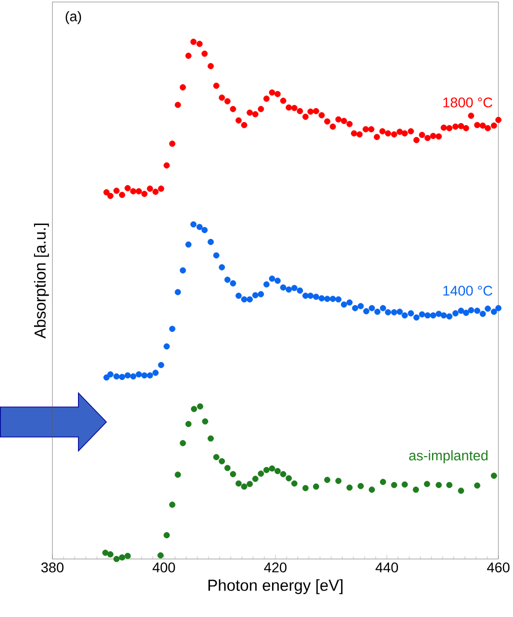 Image resolution: width=513 pixels, height=617 pixels. I want to click on text: (a), so click(73, 17).